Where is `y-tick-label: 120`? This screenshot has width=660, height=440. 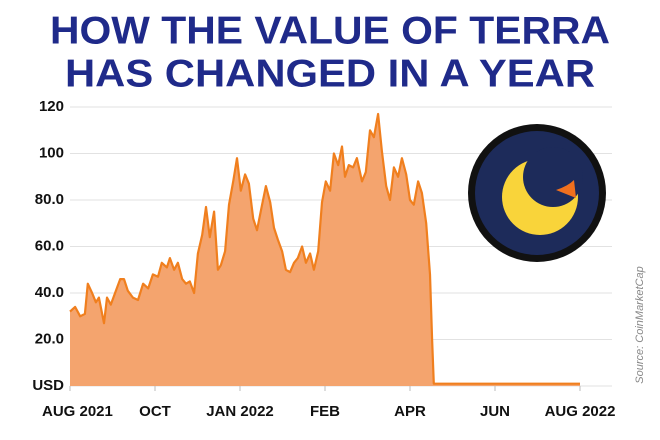 y-tick-label: 120 is located at coordinates (51, 106).